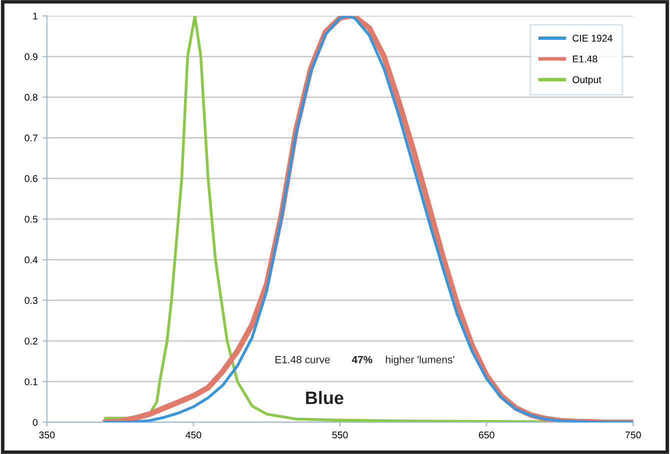  What do you see at coordinates (47, 435) in the screenshot?
I see `x-tick-label: 350` at bounding box center [47, 435].